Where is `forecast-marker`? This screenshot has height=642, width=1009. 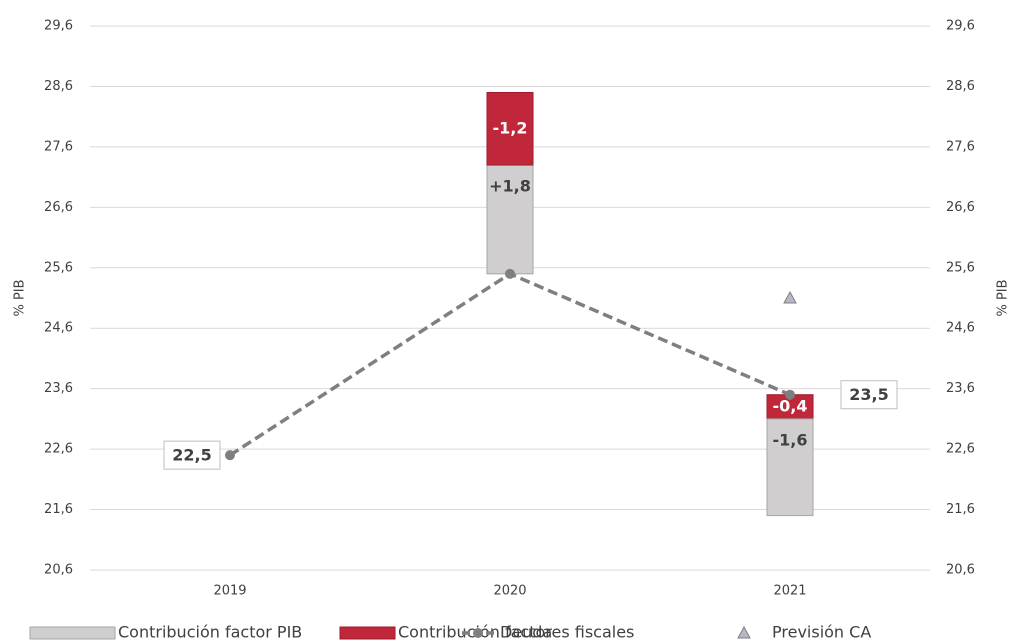
forecast-marker is located at coordinates (790, 297).